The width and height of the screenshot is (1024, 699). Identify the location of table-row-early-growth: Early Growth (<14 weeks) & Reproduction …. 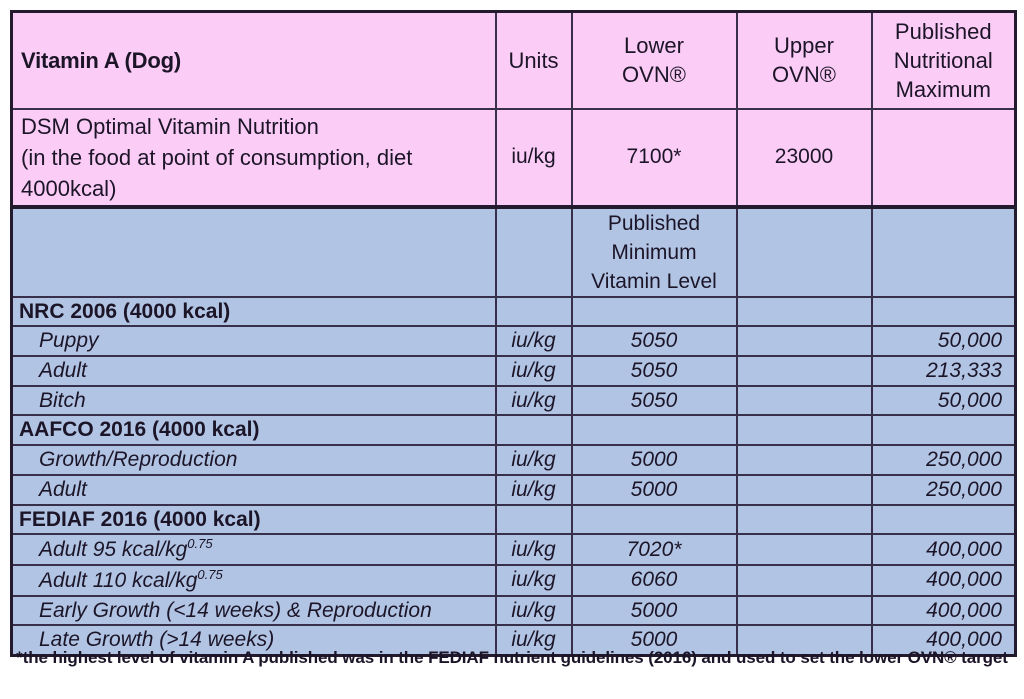
(513, 610).